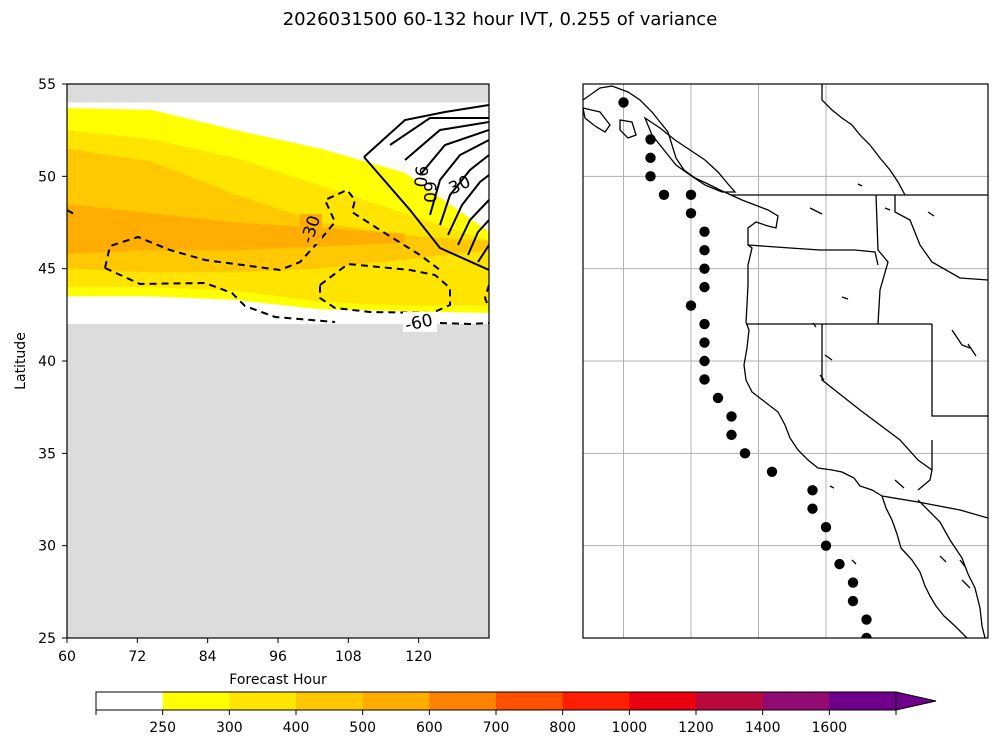 The height and width of the screenshot is (749, 1000). I want to click on border-arizona, so click(925, 465).